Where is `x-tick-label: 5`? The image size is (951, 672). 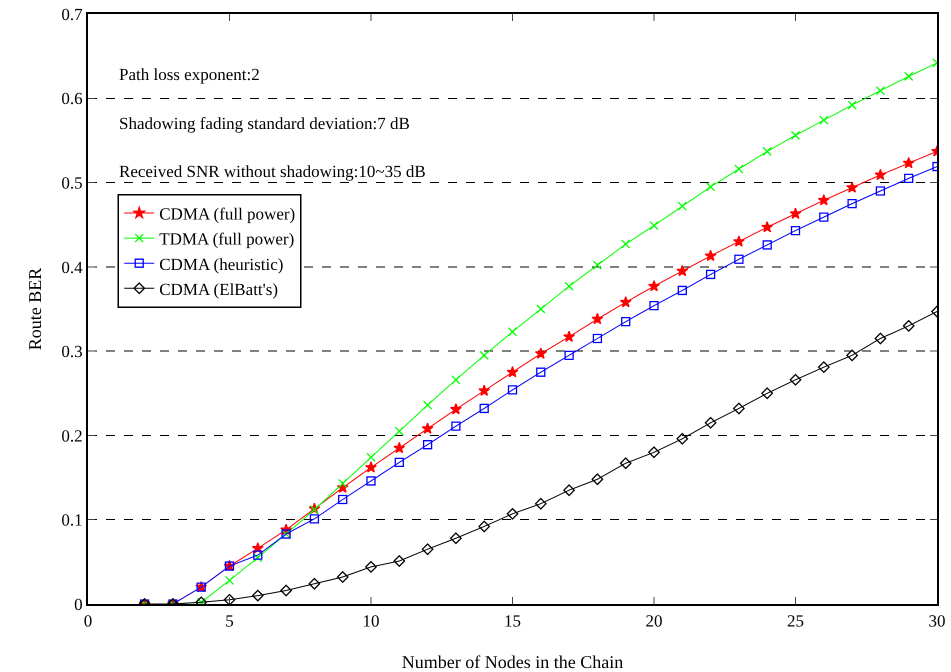 x-tick-label: 5 is located at coordinates (229, 620).